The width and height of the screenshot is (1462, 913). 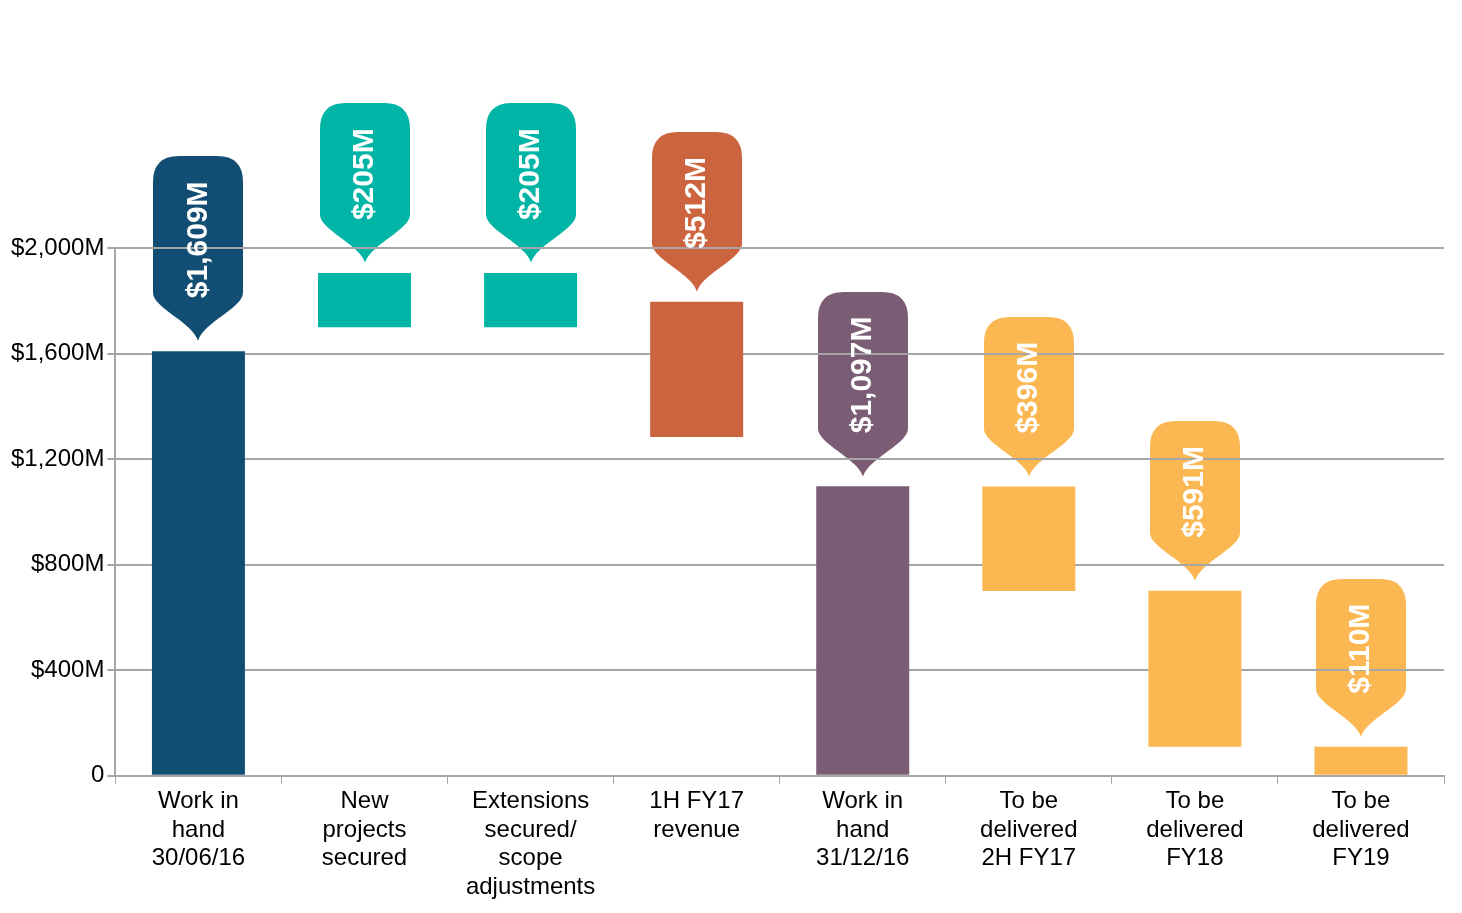 I want to click on data-label: $591M, so click(x=1193, y=492).